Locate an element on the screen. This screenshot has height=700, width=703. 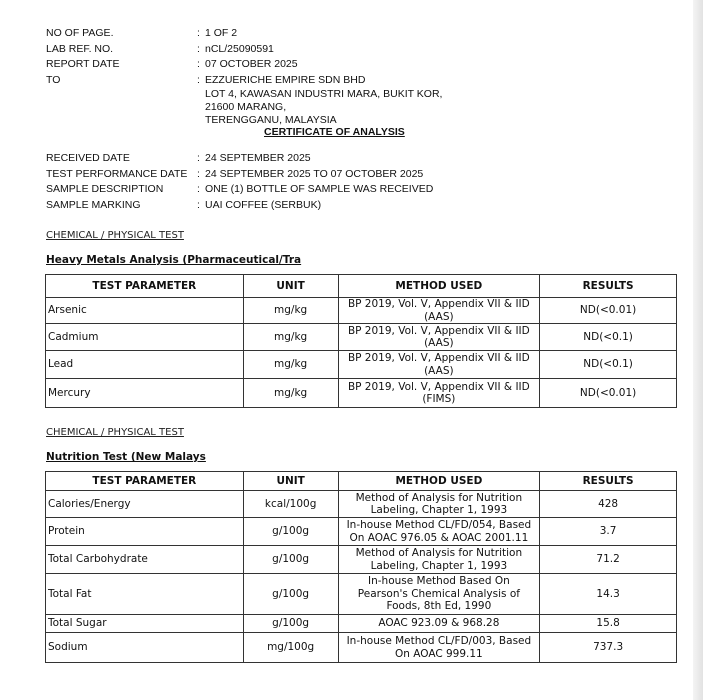
document-title: CERTIFICATE OF ANALYSIS is located at coordinates (334, 132).